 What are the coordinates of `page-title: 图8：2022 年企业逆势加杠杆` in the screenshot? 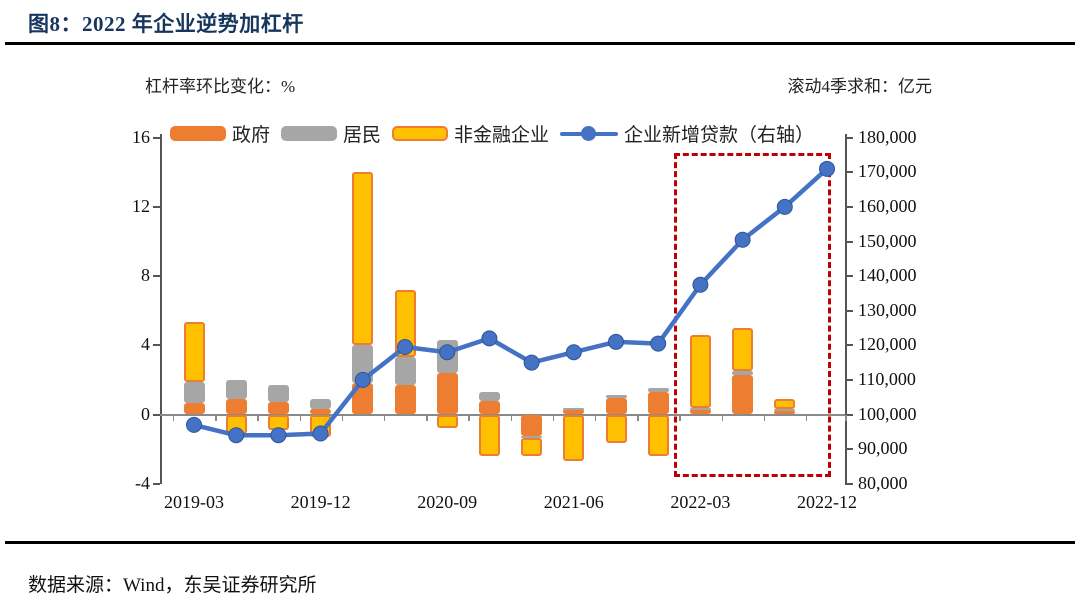 It's located at (166, 24).